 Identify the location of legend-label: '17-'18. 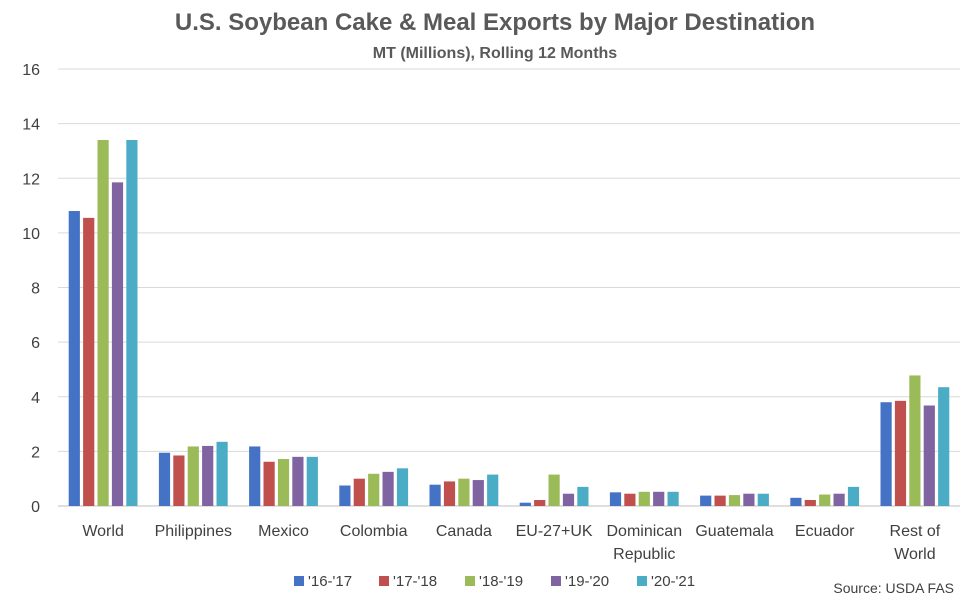
(415, 581).